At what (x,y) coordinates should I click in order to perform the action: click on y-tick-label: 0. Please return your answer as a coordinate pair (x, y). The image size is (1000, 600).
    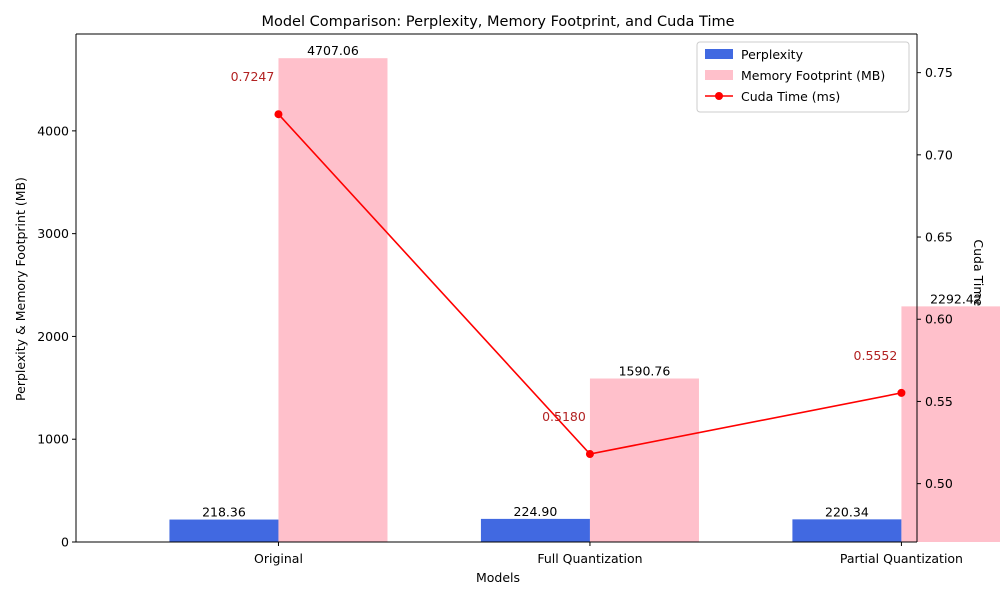
    Looking at the image, I should click on (65, 542).